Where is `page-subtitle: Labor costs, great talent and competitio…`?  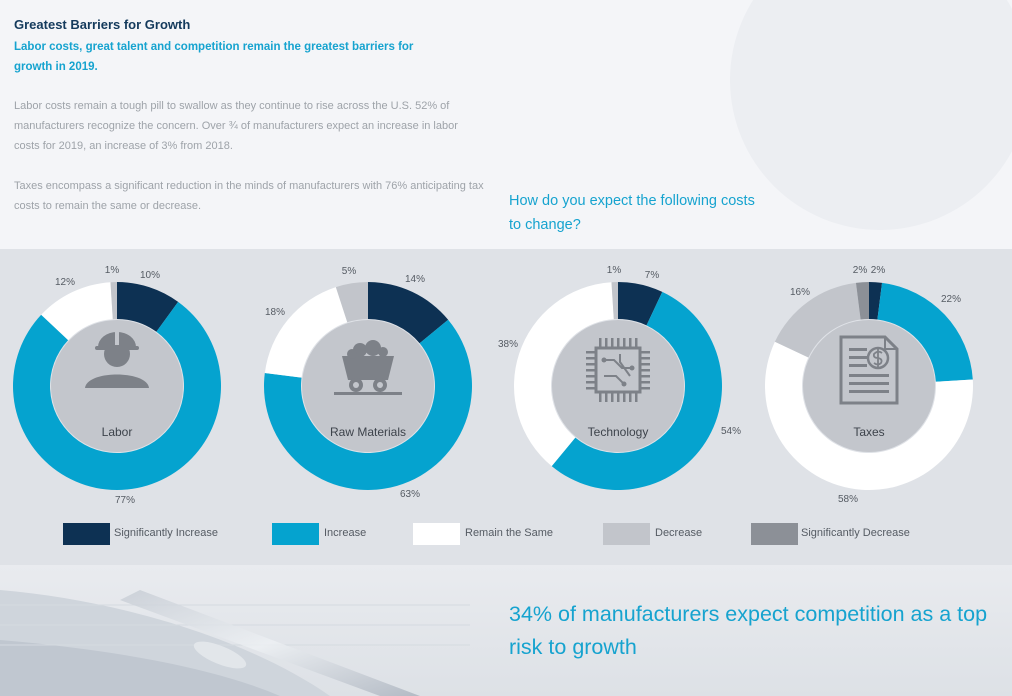
page-subtitle: Labor costs, great talent and competitio… is located at coordinates (214, 57).